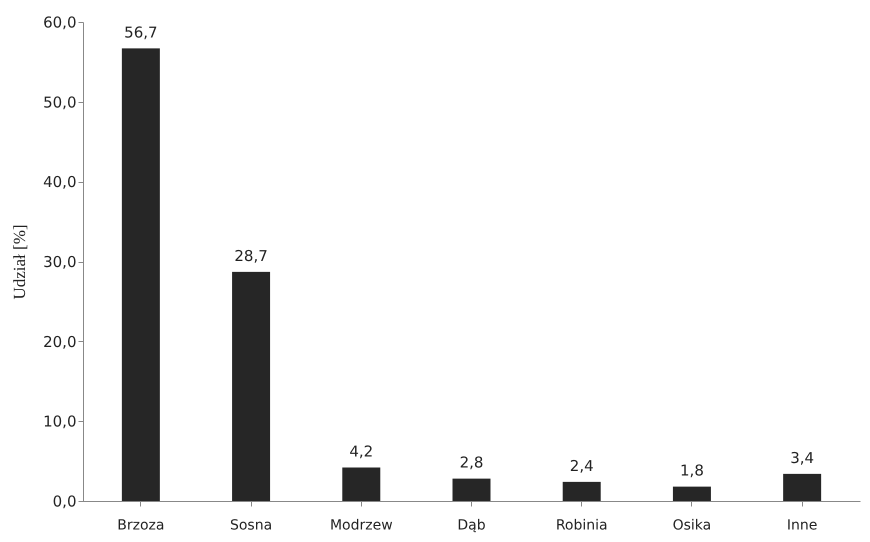 Image resolution: width=870 pixels, height=542 pixels. What do you see at coordinates (20, 262) in the screenshot?
I see `y-axis-title: Udział [%]` at bounding box center [20, 262].